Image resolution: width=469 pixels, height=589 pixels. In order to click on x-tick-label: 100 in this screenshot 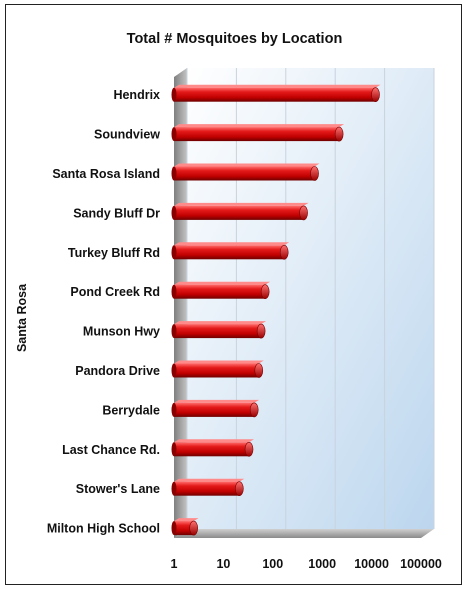, I will do `click(272, 564)`.